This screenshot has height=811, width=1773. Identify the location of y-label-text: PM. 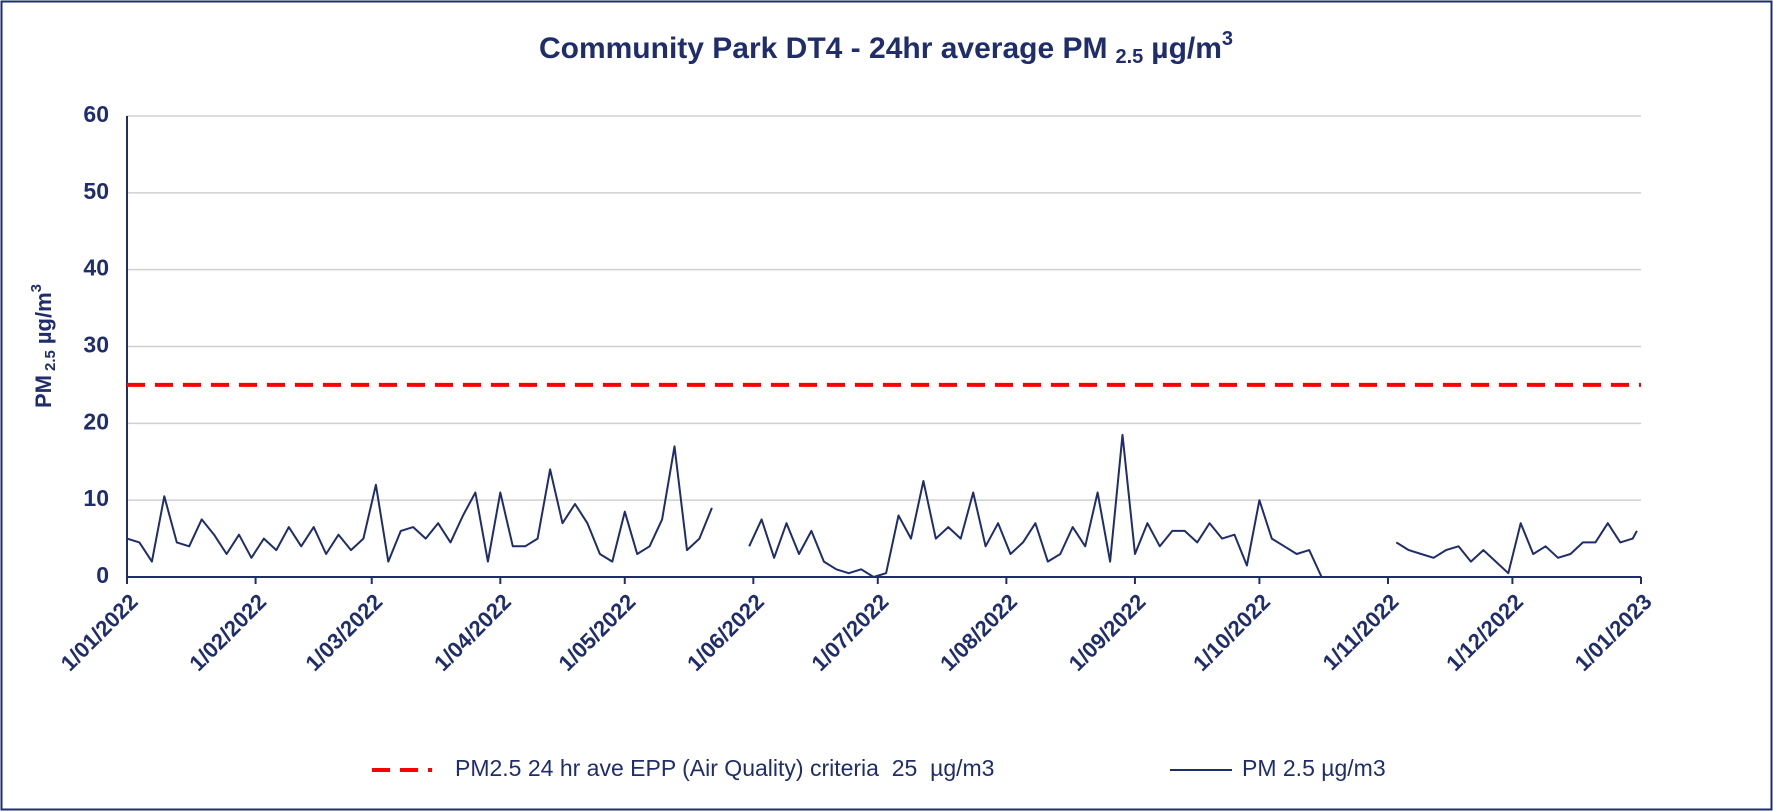
(43, 391).